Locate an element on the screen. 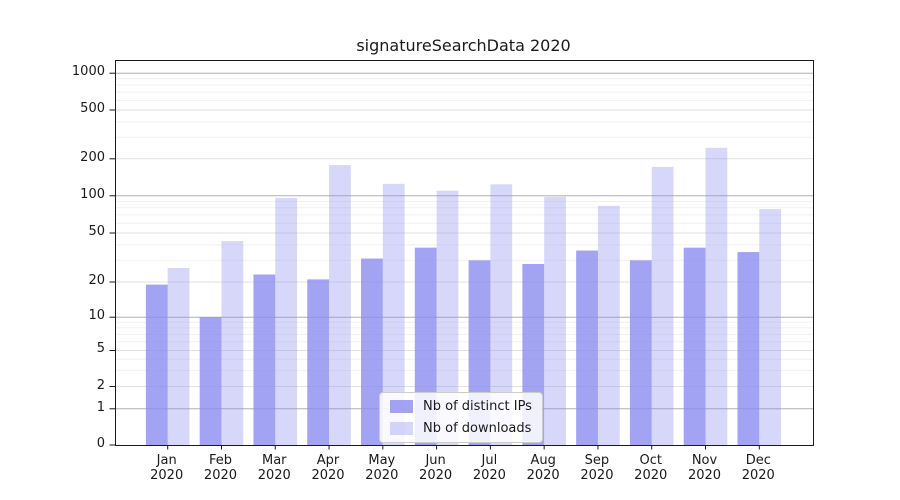 The width and height of the screenshot is (900, 500). y-tick-label: 1 is located at coordinates (100, 407).